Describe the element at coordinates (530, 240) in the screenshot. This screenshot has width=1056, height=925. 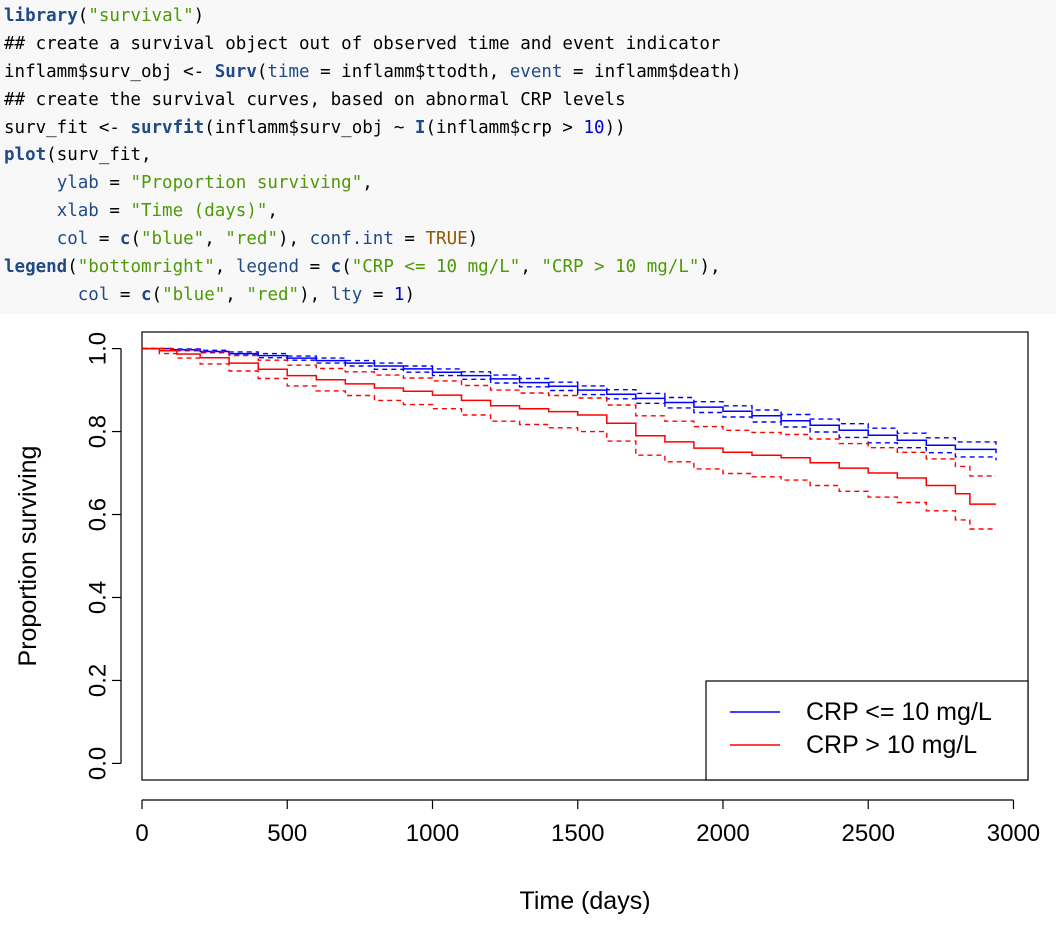
I see `code-line: col = c("blue", "red"), conf.int = TRUE)` at that location.